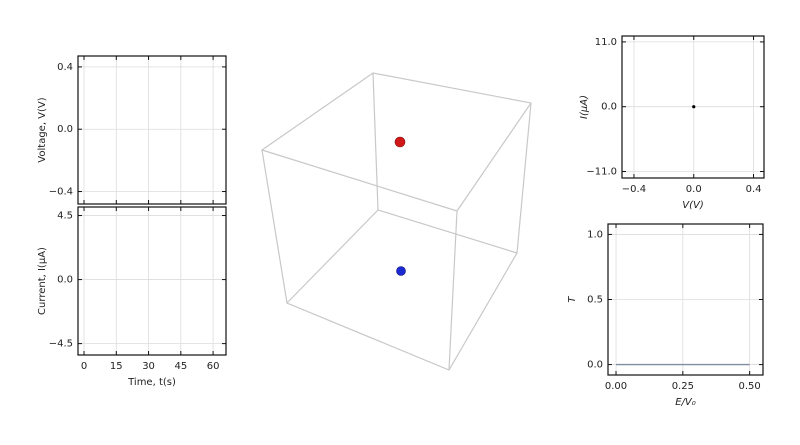 Image resolution: width=800 pixels, height=445 pixels. Describe the element at coordinates (606, 42) in the screenshot. I see `y-tick-label: 11.0` at that location.